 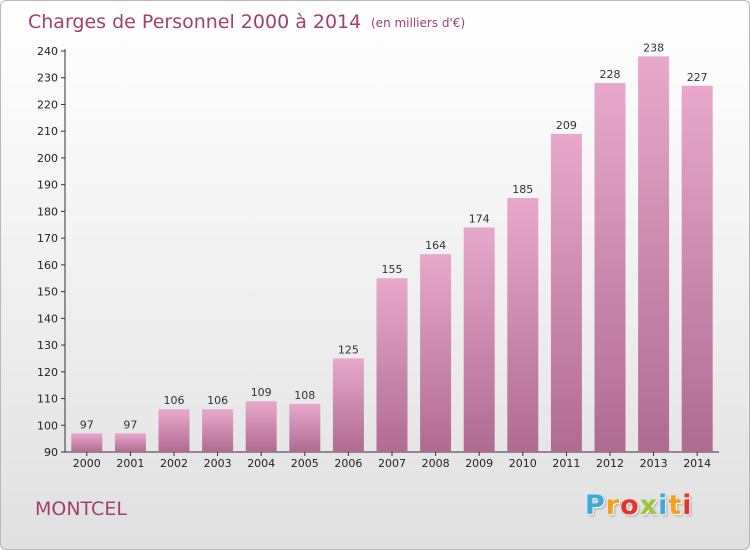 What do you see at coordinates (130, 463) in the screenshot?
I see `x-tick-label-2001: 2001` at bounding box center [130, 463].